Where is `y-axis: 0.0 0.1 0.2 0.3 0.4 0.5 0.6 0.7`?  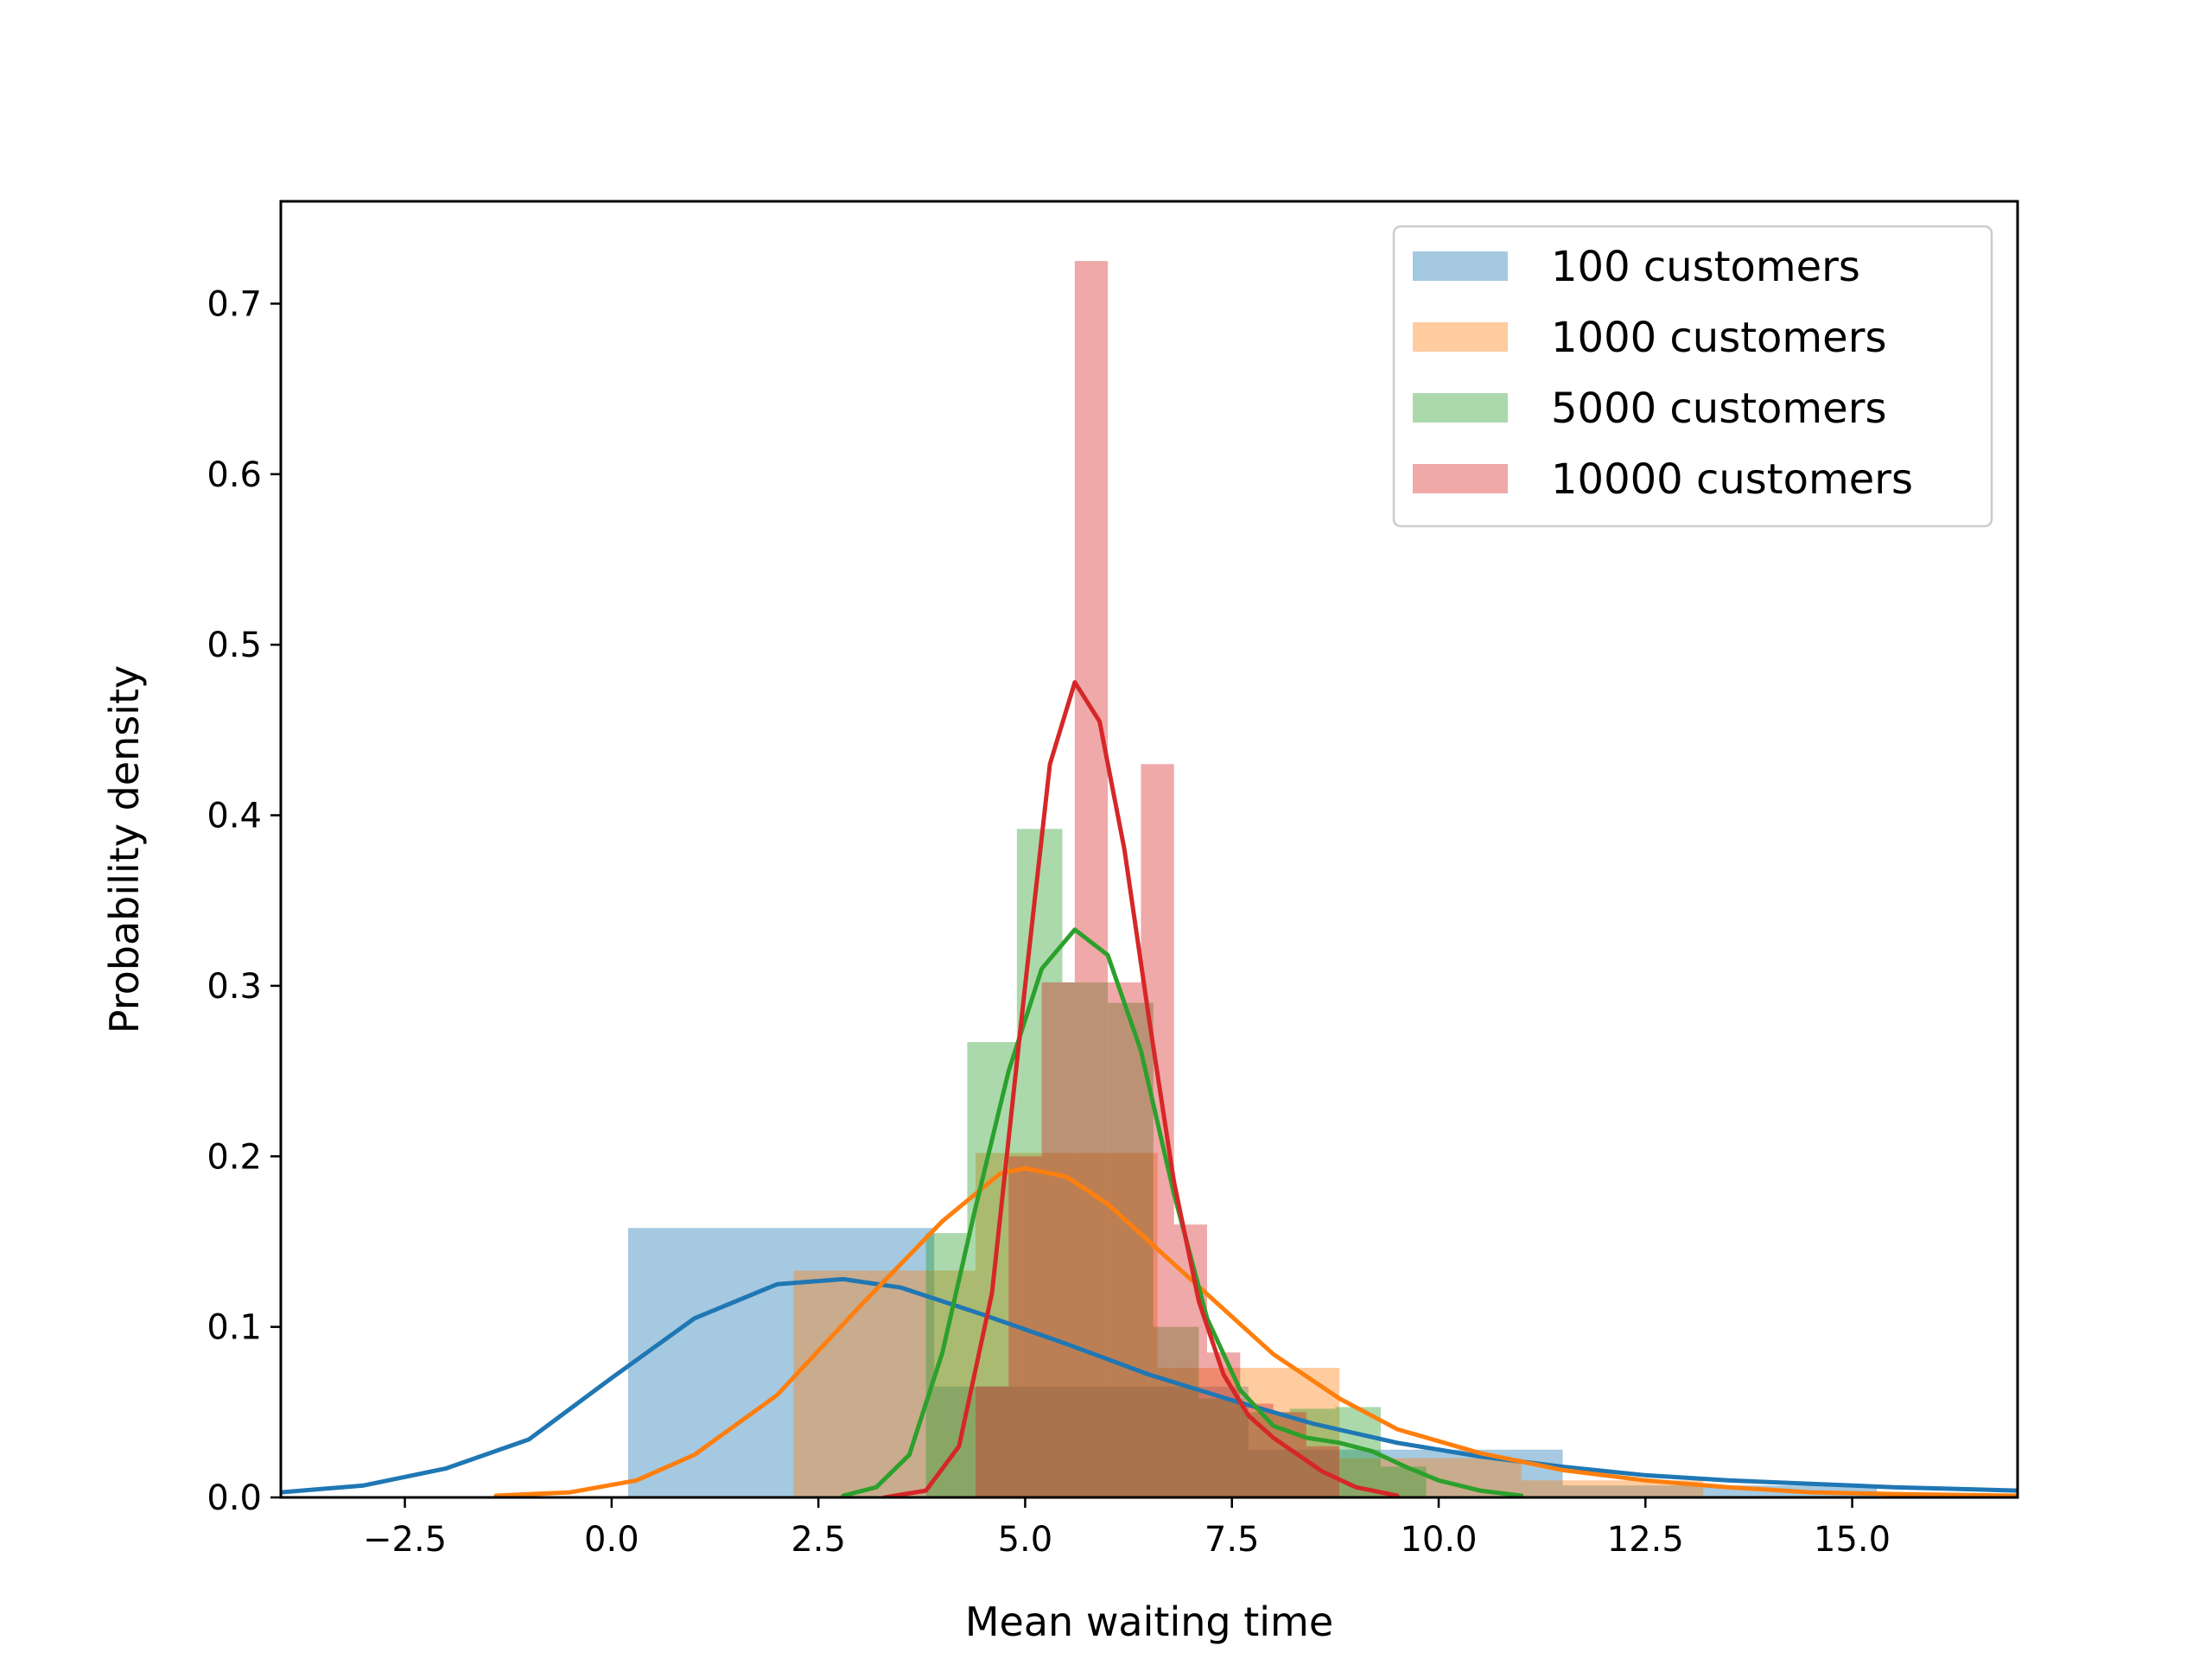
y-axis: 0.0 0.1 0.2 0.3 0.4 0.5 0.6 0.7 is located at coordinates (244, 901).